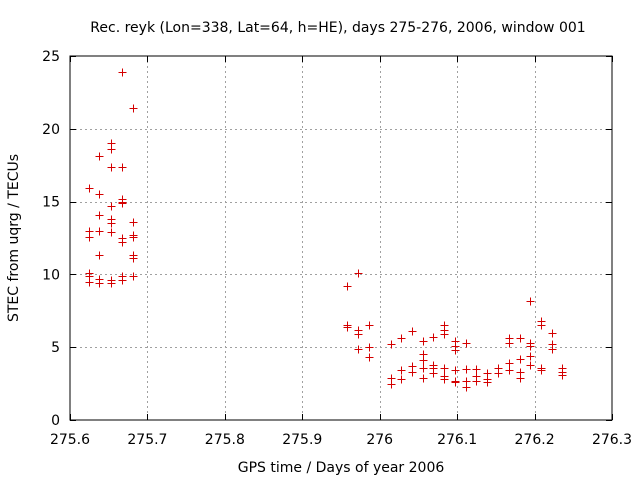 The image size is (640, 480). What do you see at coordinates (147, 440) in the screenshot?
I see `x-tick-label: 275.7` at bounding box center [147, 440].